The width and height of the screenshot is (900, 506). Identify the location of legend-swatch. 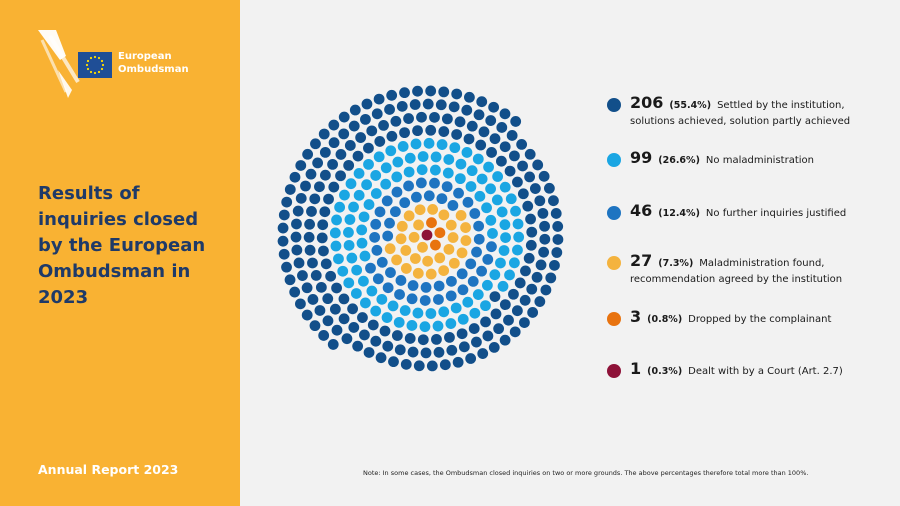
(614, 213).